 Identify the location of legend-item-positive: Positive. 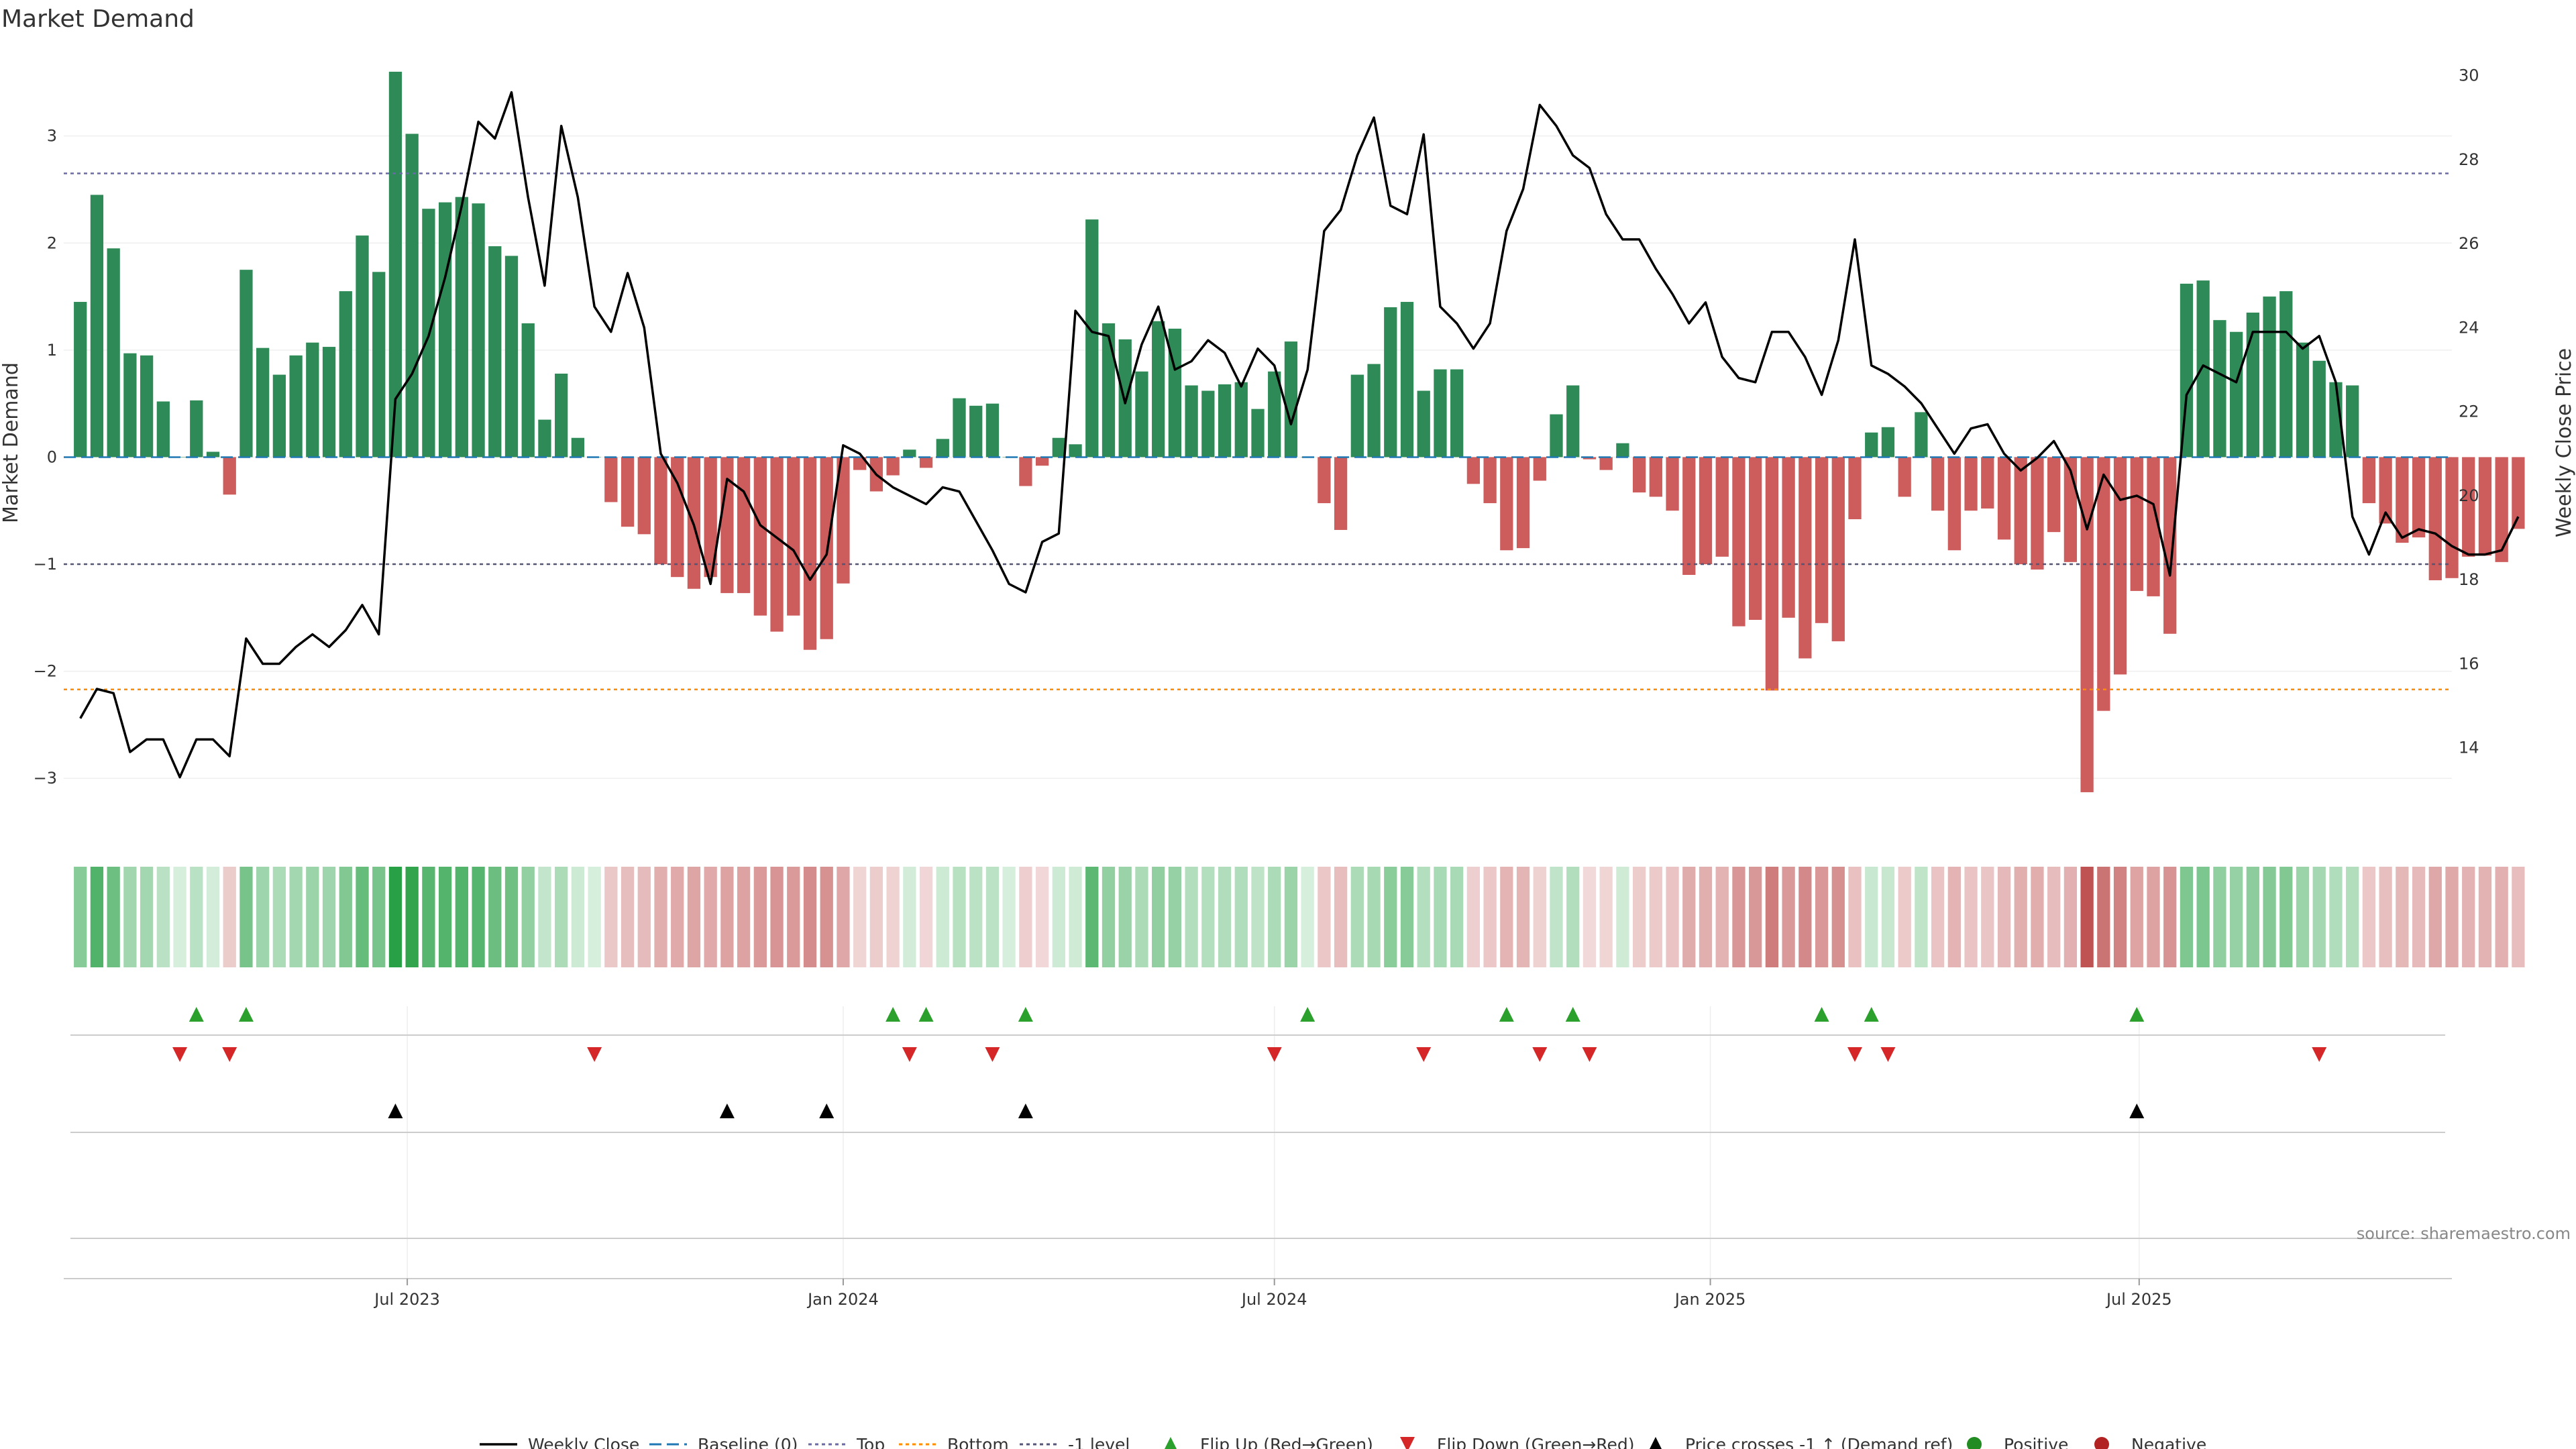
(2017, 1442).